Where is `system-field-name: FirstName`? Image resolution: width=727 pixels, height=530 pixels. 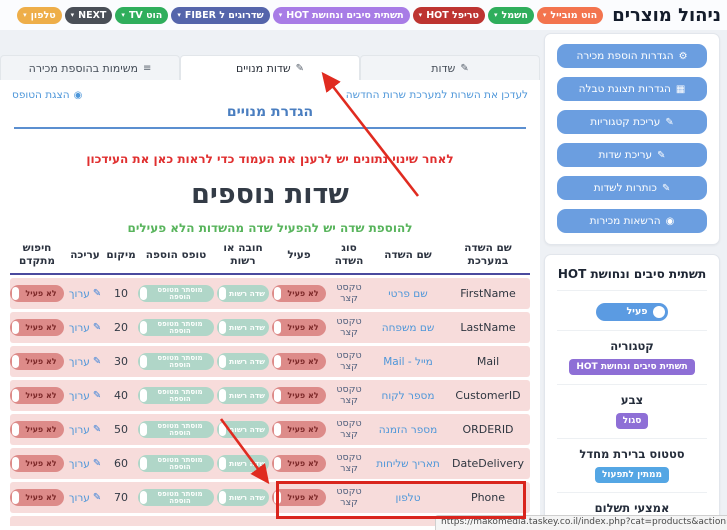 system-field-name: FirstName is located at coordinates (488, 294).